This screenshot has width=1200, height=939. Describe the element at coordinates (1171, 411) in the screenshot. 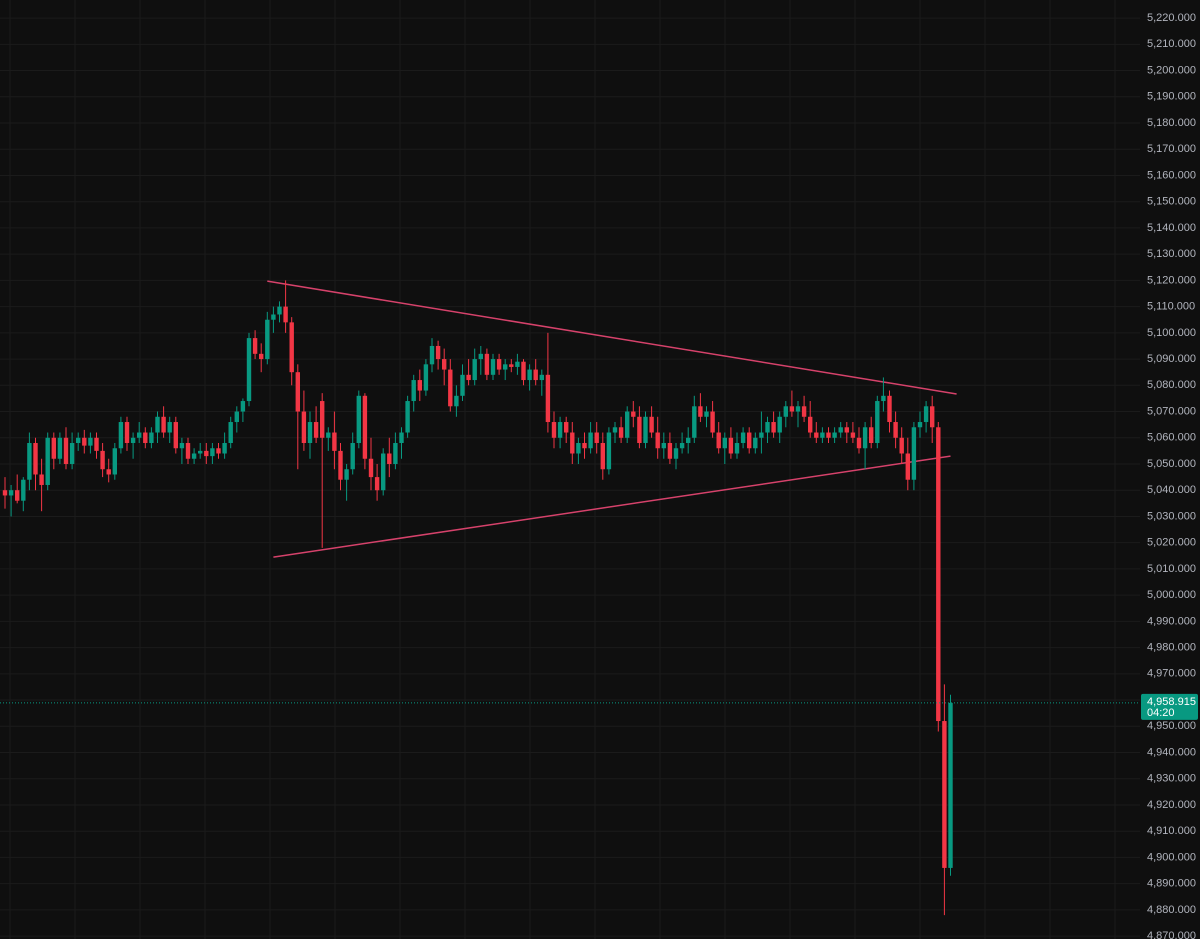

I see `y-tick-label: 5,070.000` at that location.